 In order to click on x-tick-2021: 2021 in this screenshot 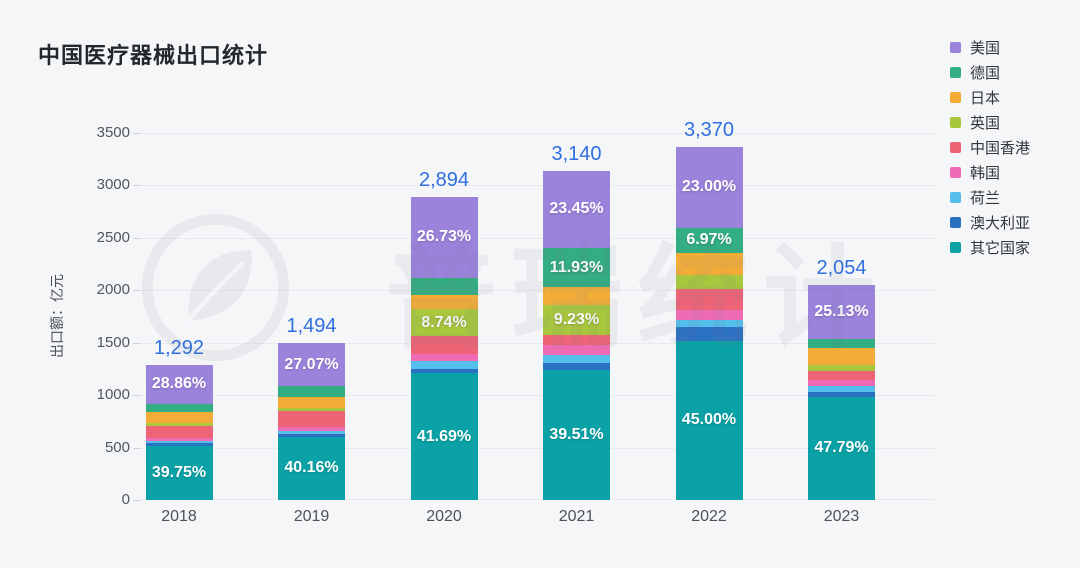, I will do `click(576, 516)`.